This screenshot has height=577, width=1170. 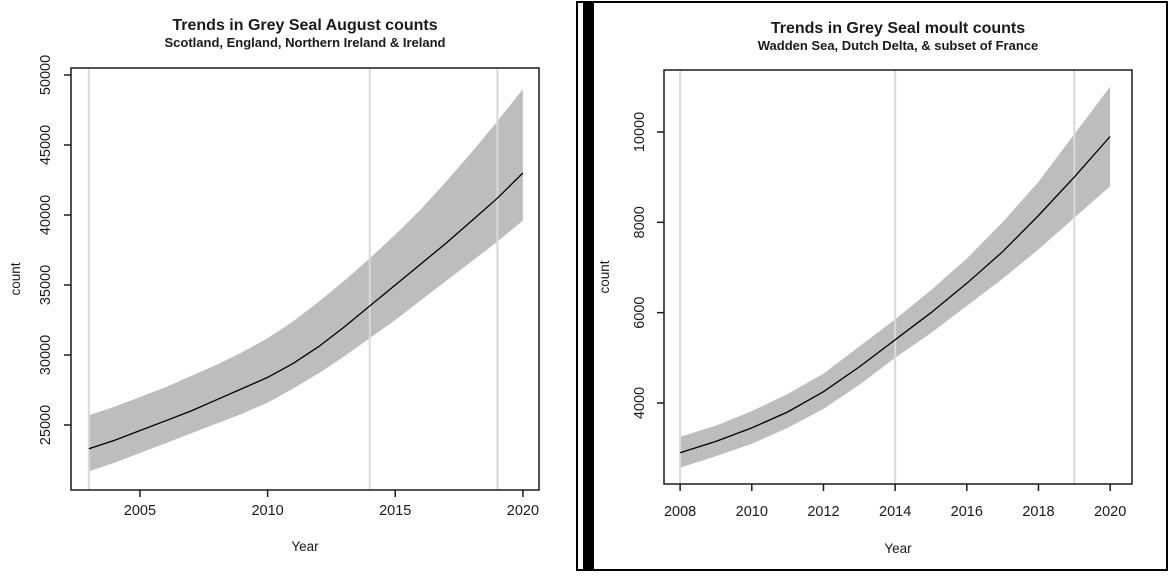 What do you see at coordinates (640, 132) in the screenshot?
I see `y-tick-label: 10000` at bounding box center [640, 132].